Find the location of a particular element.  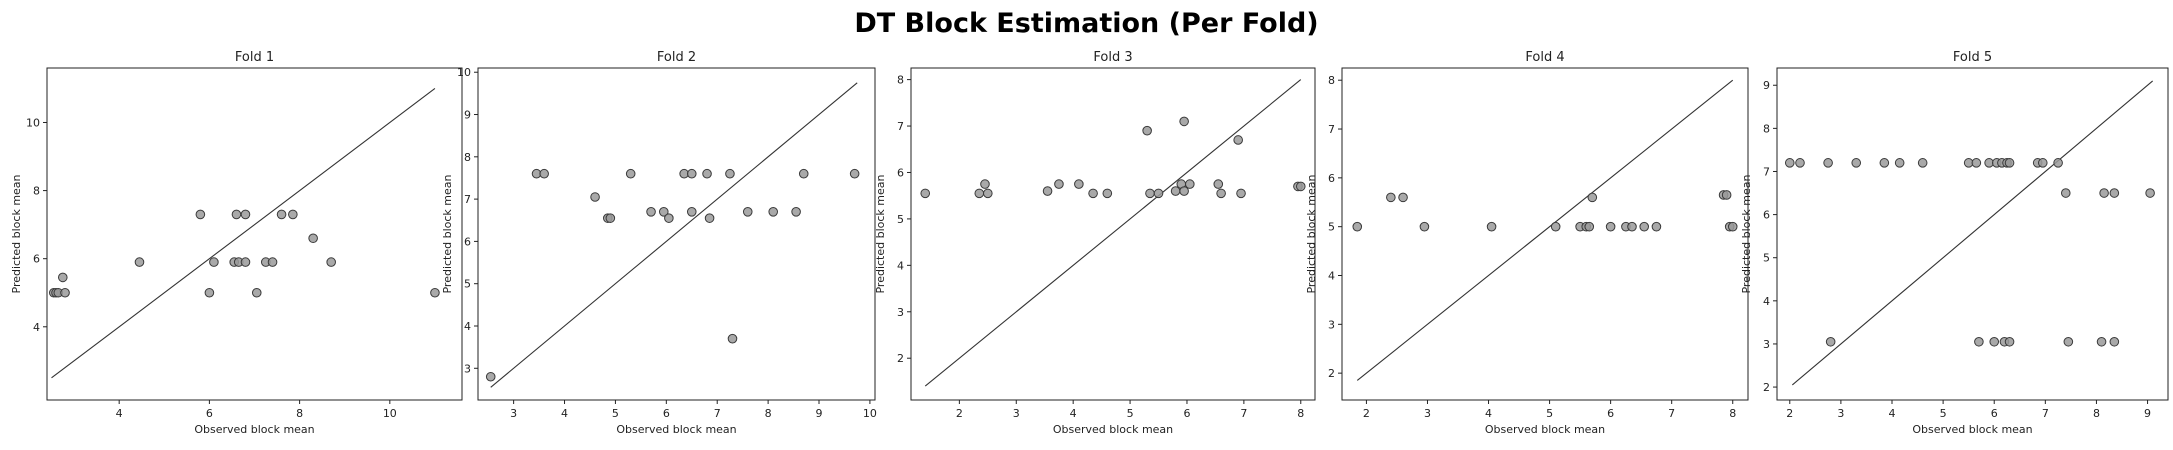

x-tick-label: 4 is located at coordinates (564, 413).